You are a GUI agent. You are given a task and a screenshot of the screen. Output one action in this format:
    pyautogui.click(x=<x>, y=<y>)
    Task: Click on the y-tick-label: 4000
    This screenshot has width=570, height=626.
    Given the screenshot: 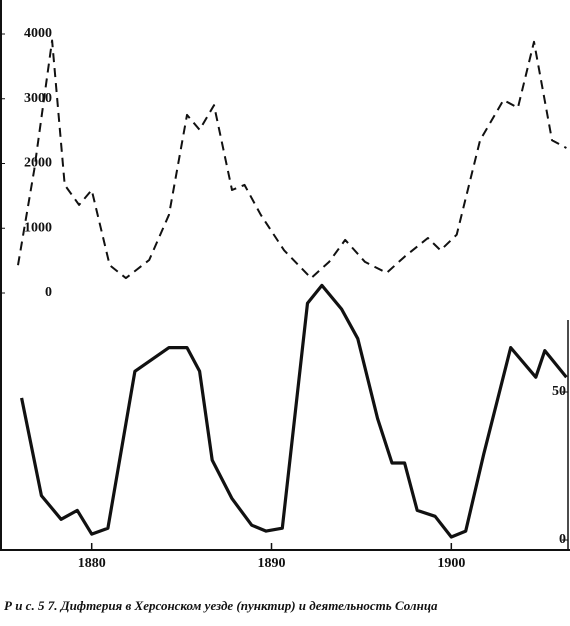 What is the action you would take?
    pyautogui.click(x=38, y=33)
    